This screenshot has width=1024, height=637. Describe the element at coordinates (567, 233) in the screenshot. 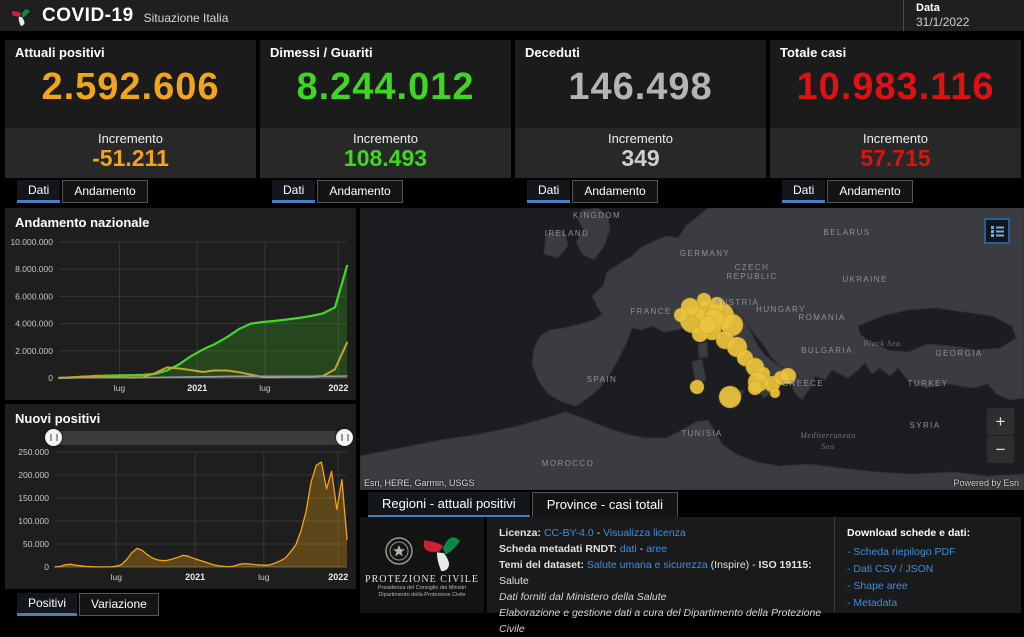

I see `svg-text: IRELAND` at that location.